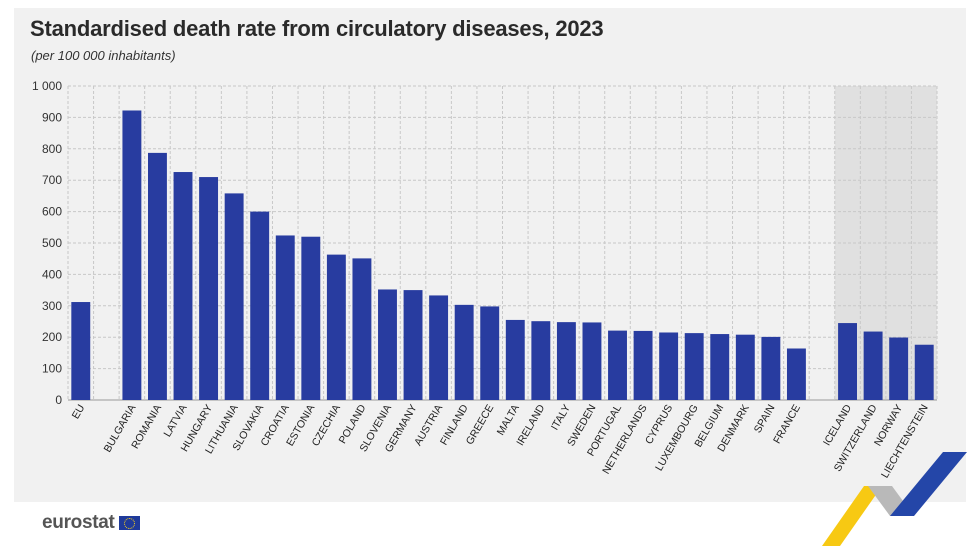  I want to click on y-tick-label: 700, so click(52, 180).